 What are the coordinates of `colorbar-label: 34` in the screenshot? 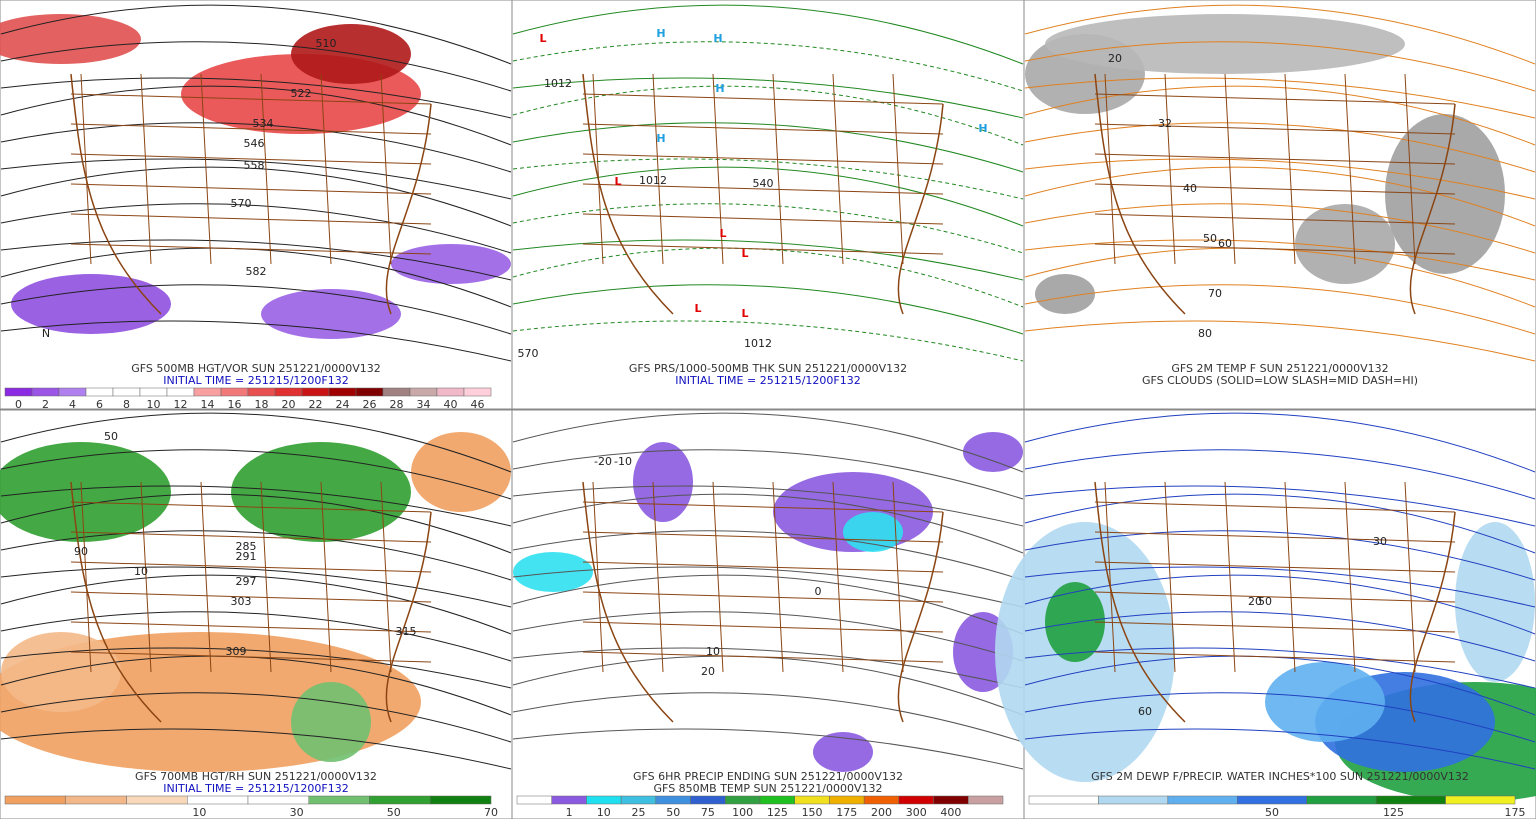 It's located at (424, 404).